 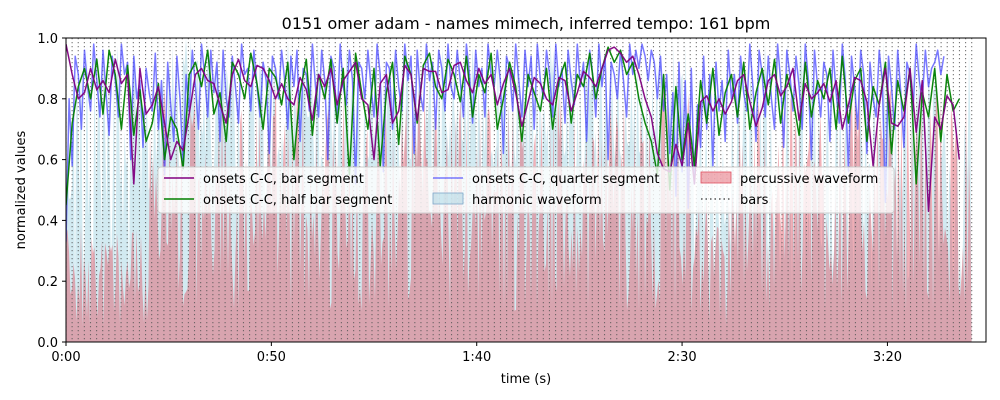 I want to click on legend-label-harmonic: harmonic waveform, so click(x=537, y=200).